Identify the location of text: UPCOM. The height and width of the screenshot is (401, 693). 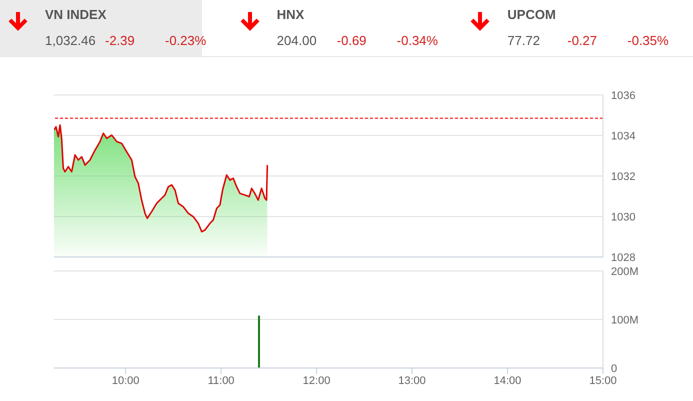
(531, 14).